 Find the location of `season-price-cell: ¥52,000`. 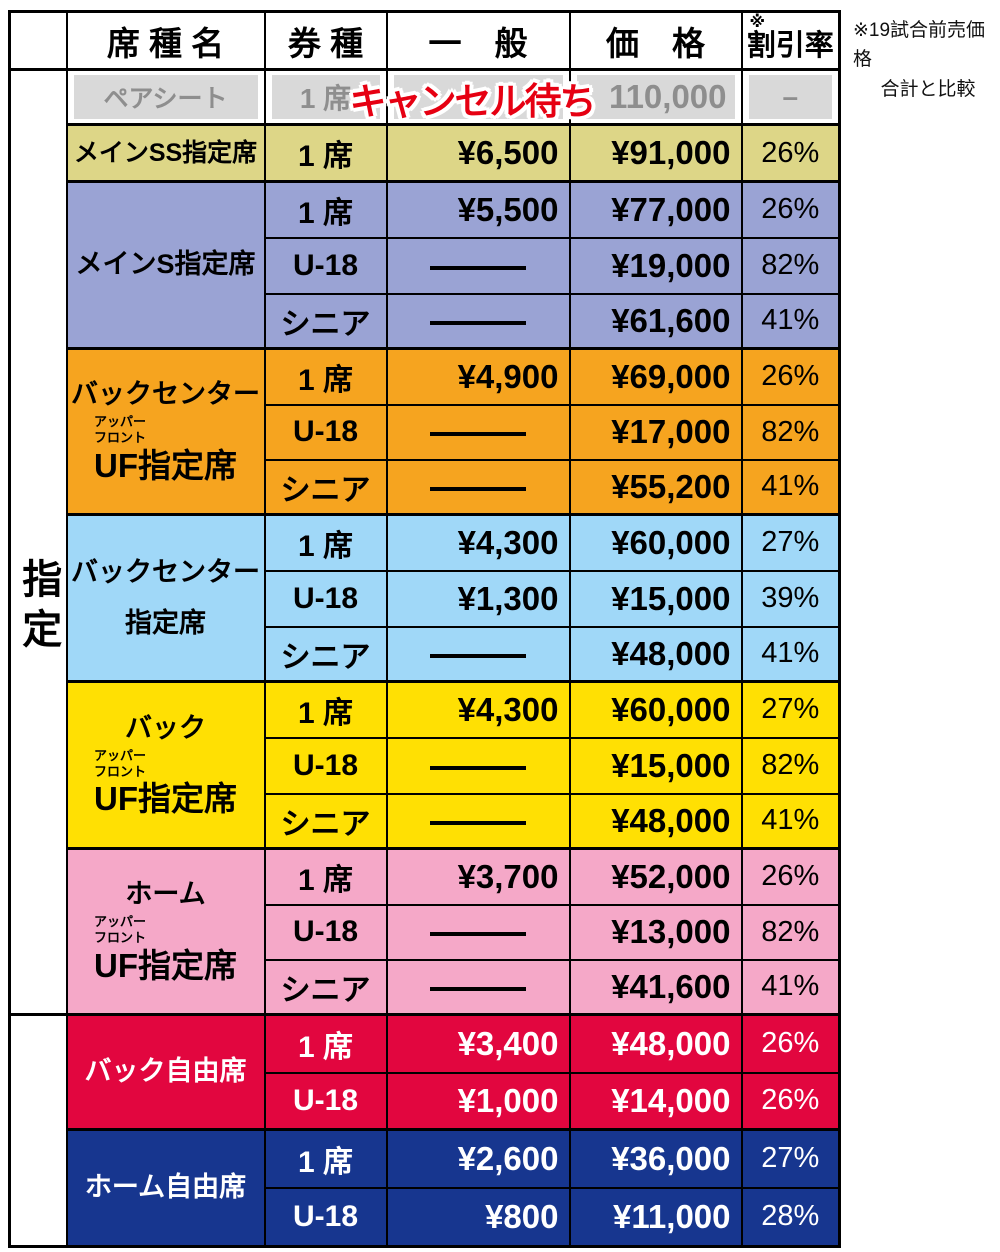

season-price-cell: ¥52,000 is located at coordinates (655, 876).